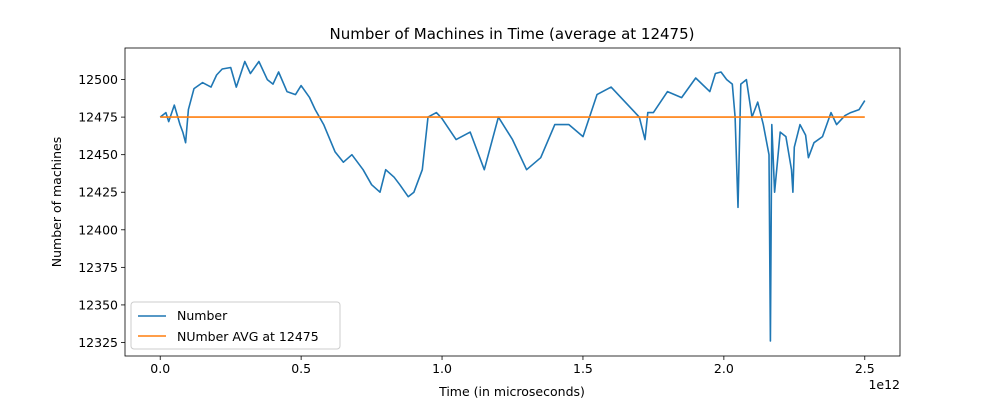  What do you see at coordinates (98, 304) in the screenshot?
I see `y-tick-label: 12350` at bounding box center [98, 304].